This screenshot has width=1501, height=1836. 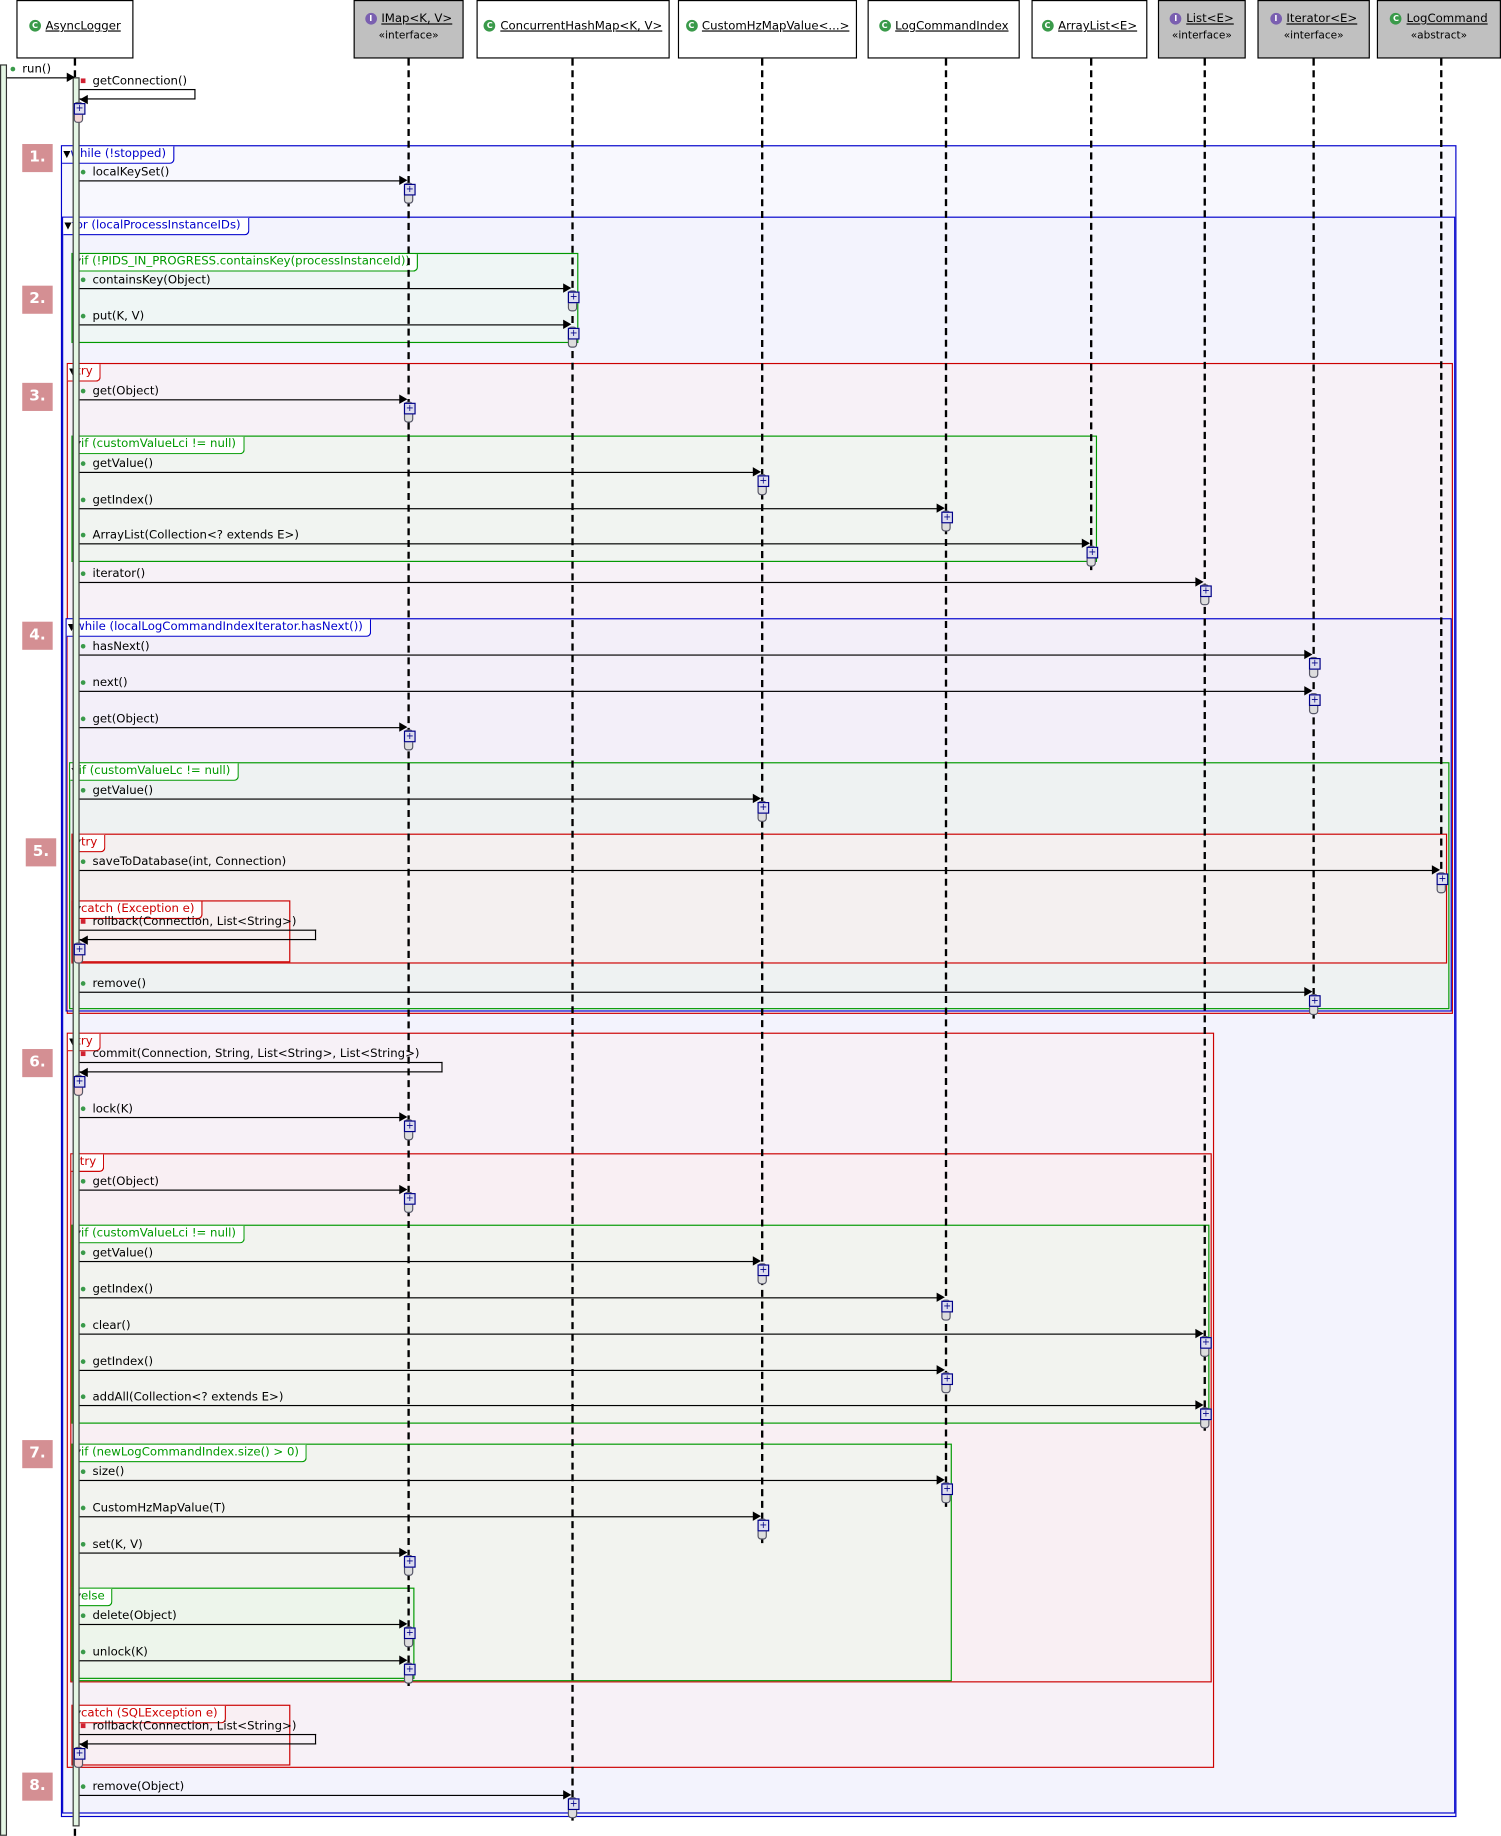 I want to click on message-label: ArrayList(Collection<? extends E>), so click(x=189, y=535).